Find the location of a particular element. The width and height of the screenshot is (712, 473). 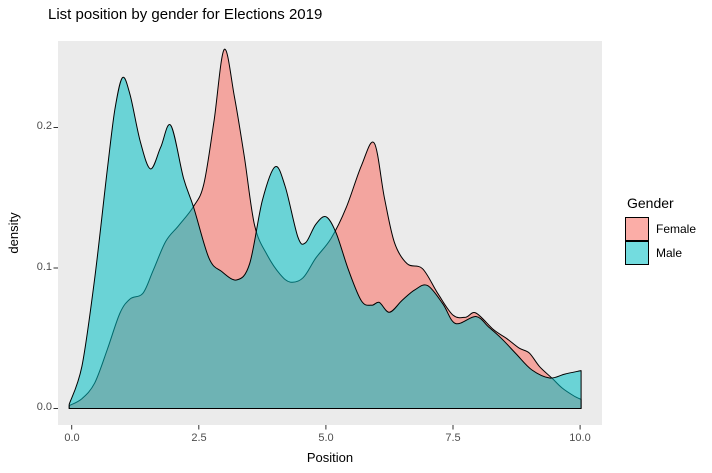

x-tick-label: 10.0 is located at coordinates (580, 438).